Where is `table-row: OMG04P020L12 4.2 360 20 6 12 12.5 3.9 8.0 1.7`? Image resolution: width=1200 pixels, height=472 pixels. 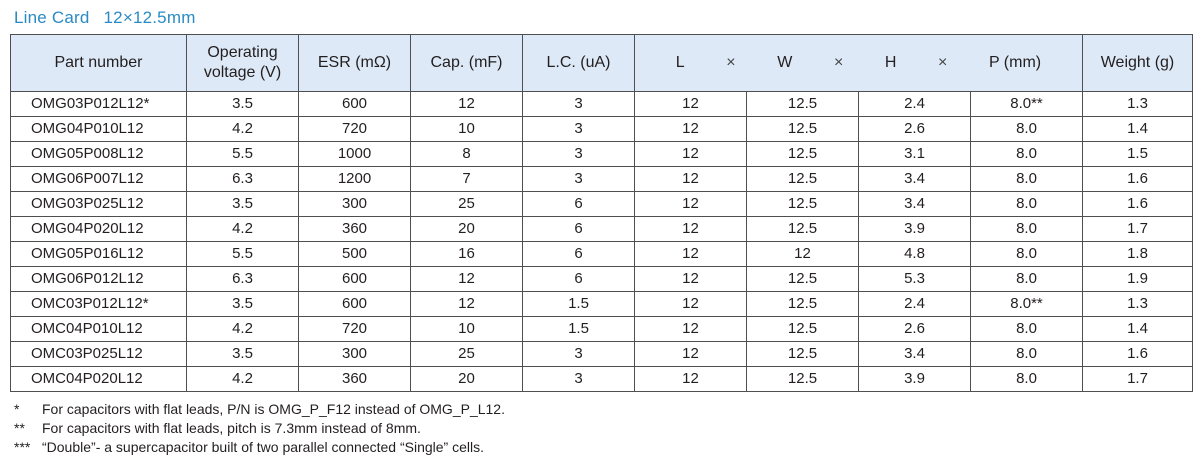
table-row: OMG04P020L12 4.2 360 20 6 12 12.5 3.9 8.0 1.7 is located at coordinates (601, 229).